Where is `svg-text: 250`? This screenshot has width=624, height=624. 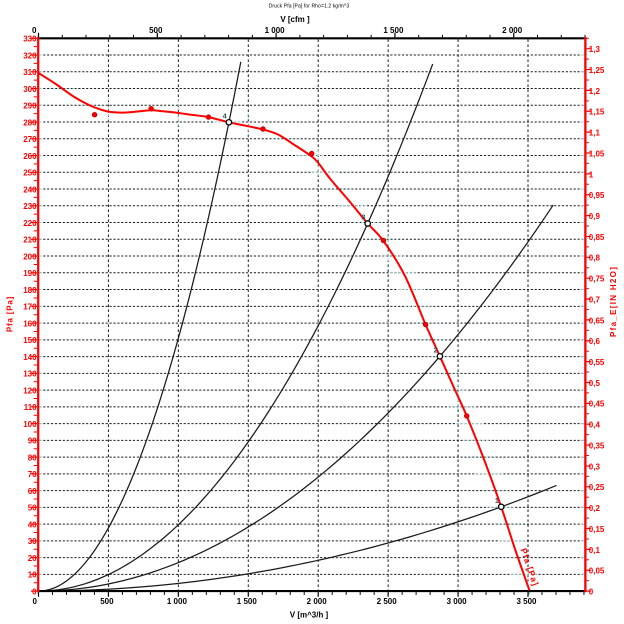
svg-text: 250 is located at coordinates (30, 173).